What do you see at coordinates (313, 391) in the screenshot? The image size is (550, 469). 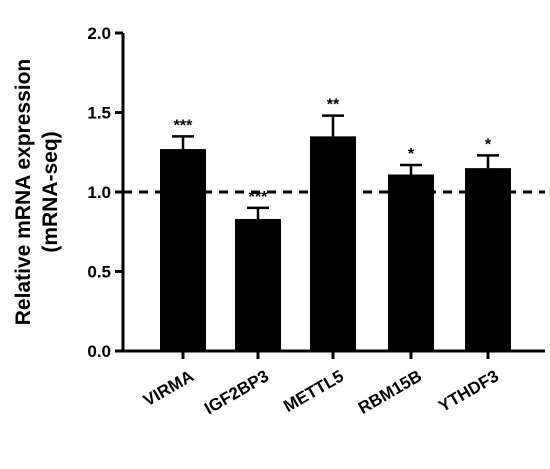 I see `category-label: METTL5` at bounding box center [313, 391].